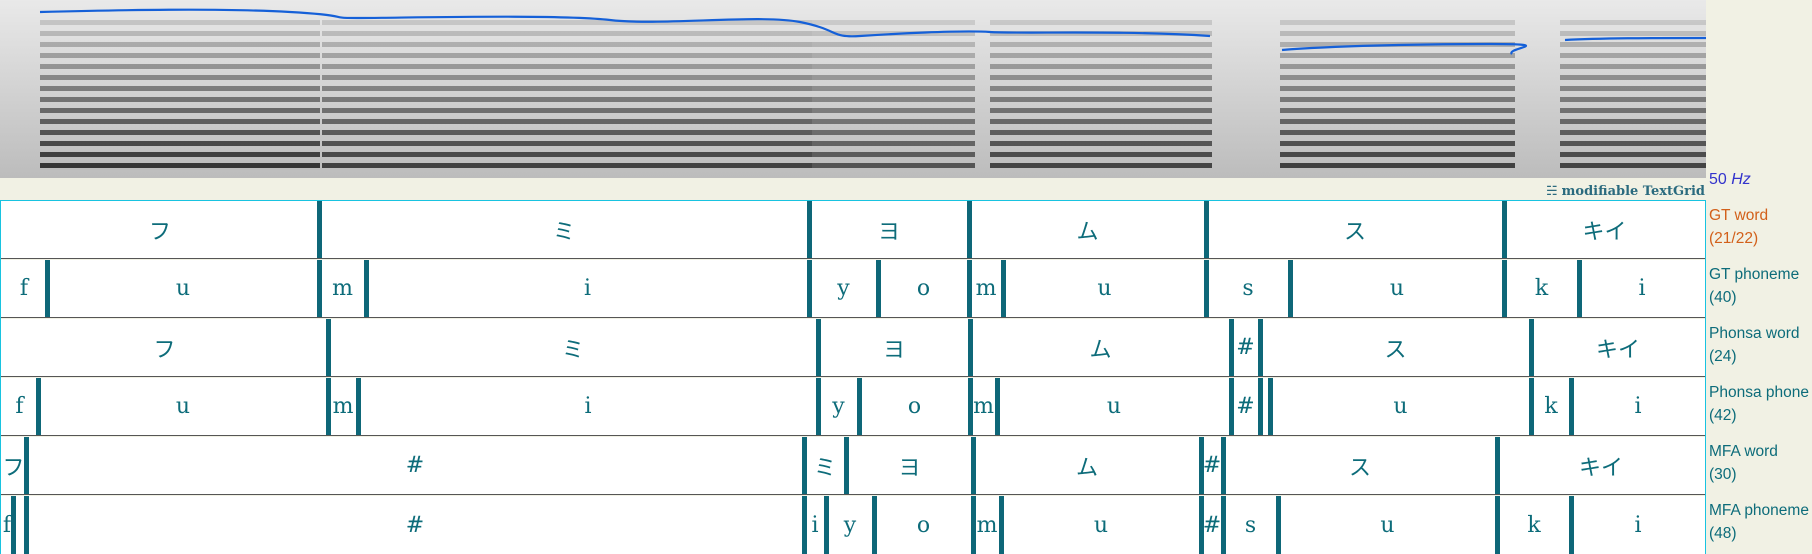 This screenshot has width=1812, height=554. Describe the element at coordinates (853, 466) in the screenshot. I see `tier-mfa-word: フ # ミ ヨ ム # ス キイ` at that location.